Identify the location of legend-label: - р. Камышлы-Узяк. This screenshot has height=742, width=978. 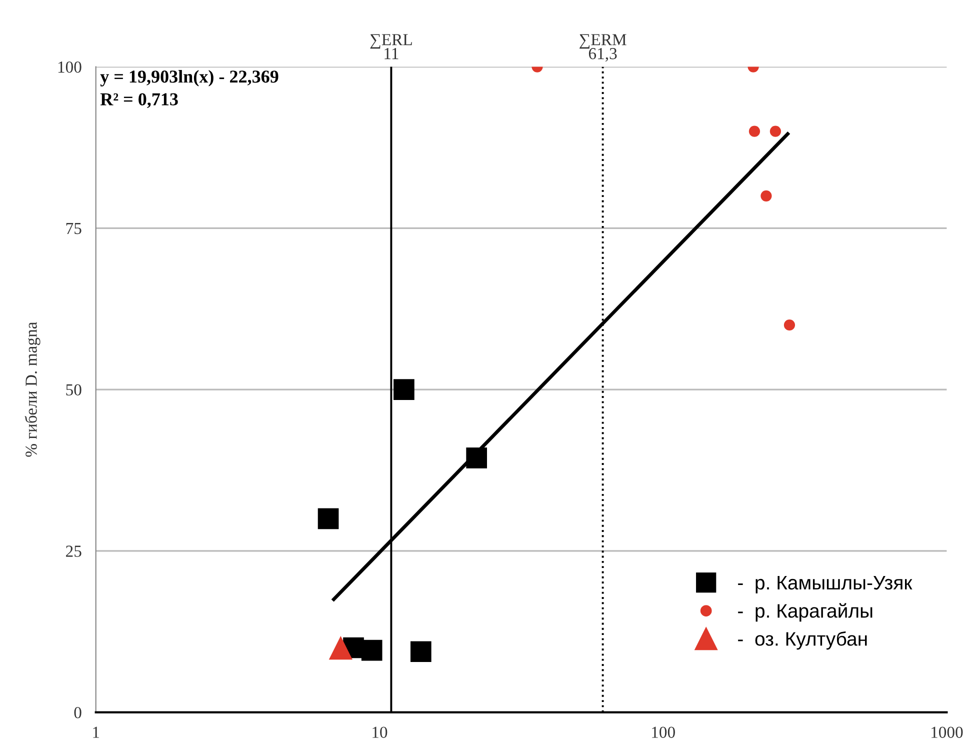
(825, 585).